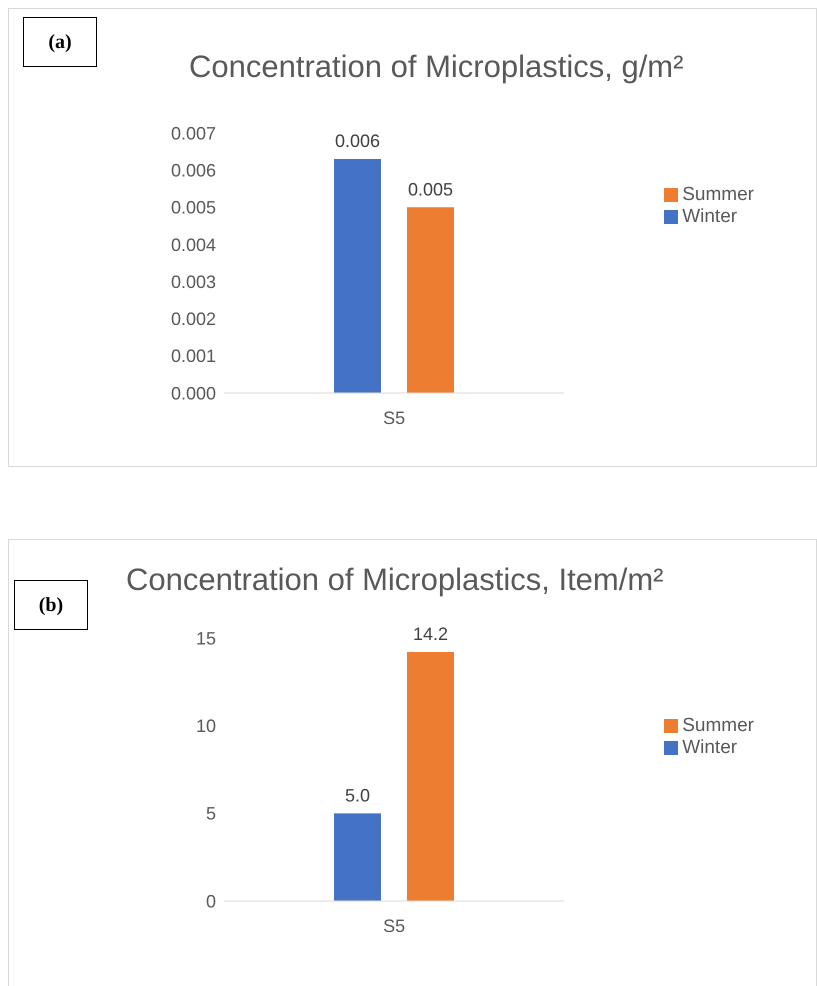  What do you see at coordinates (431, 189) in the screenshot?
I see `data-label: 0.005` at bounding box center [431, 189].